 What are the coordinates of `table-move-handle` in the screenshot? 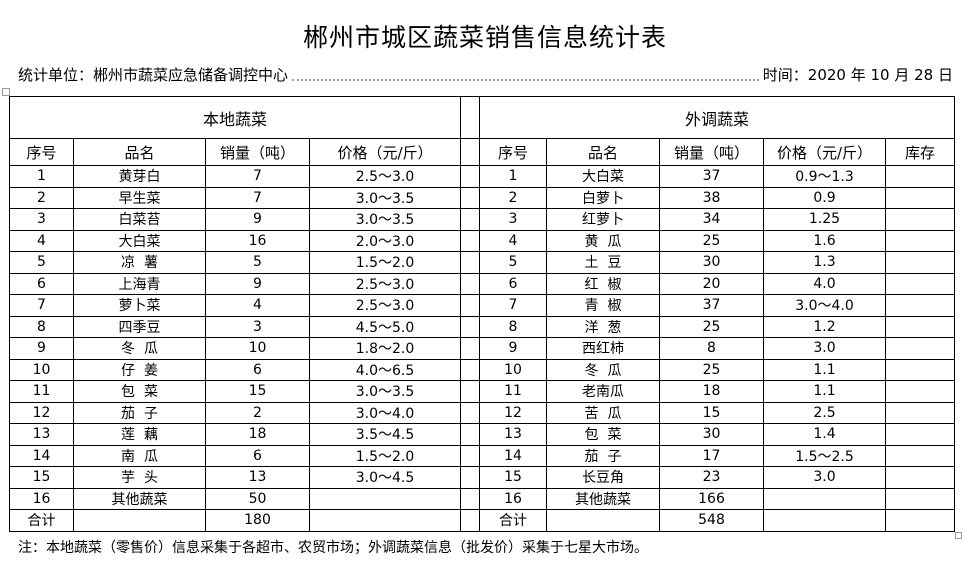 It's located at (6, 92).